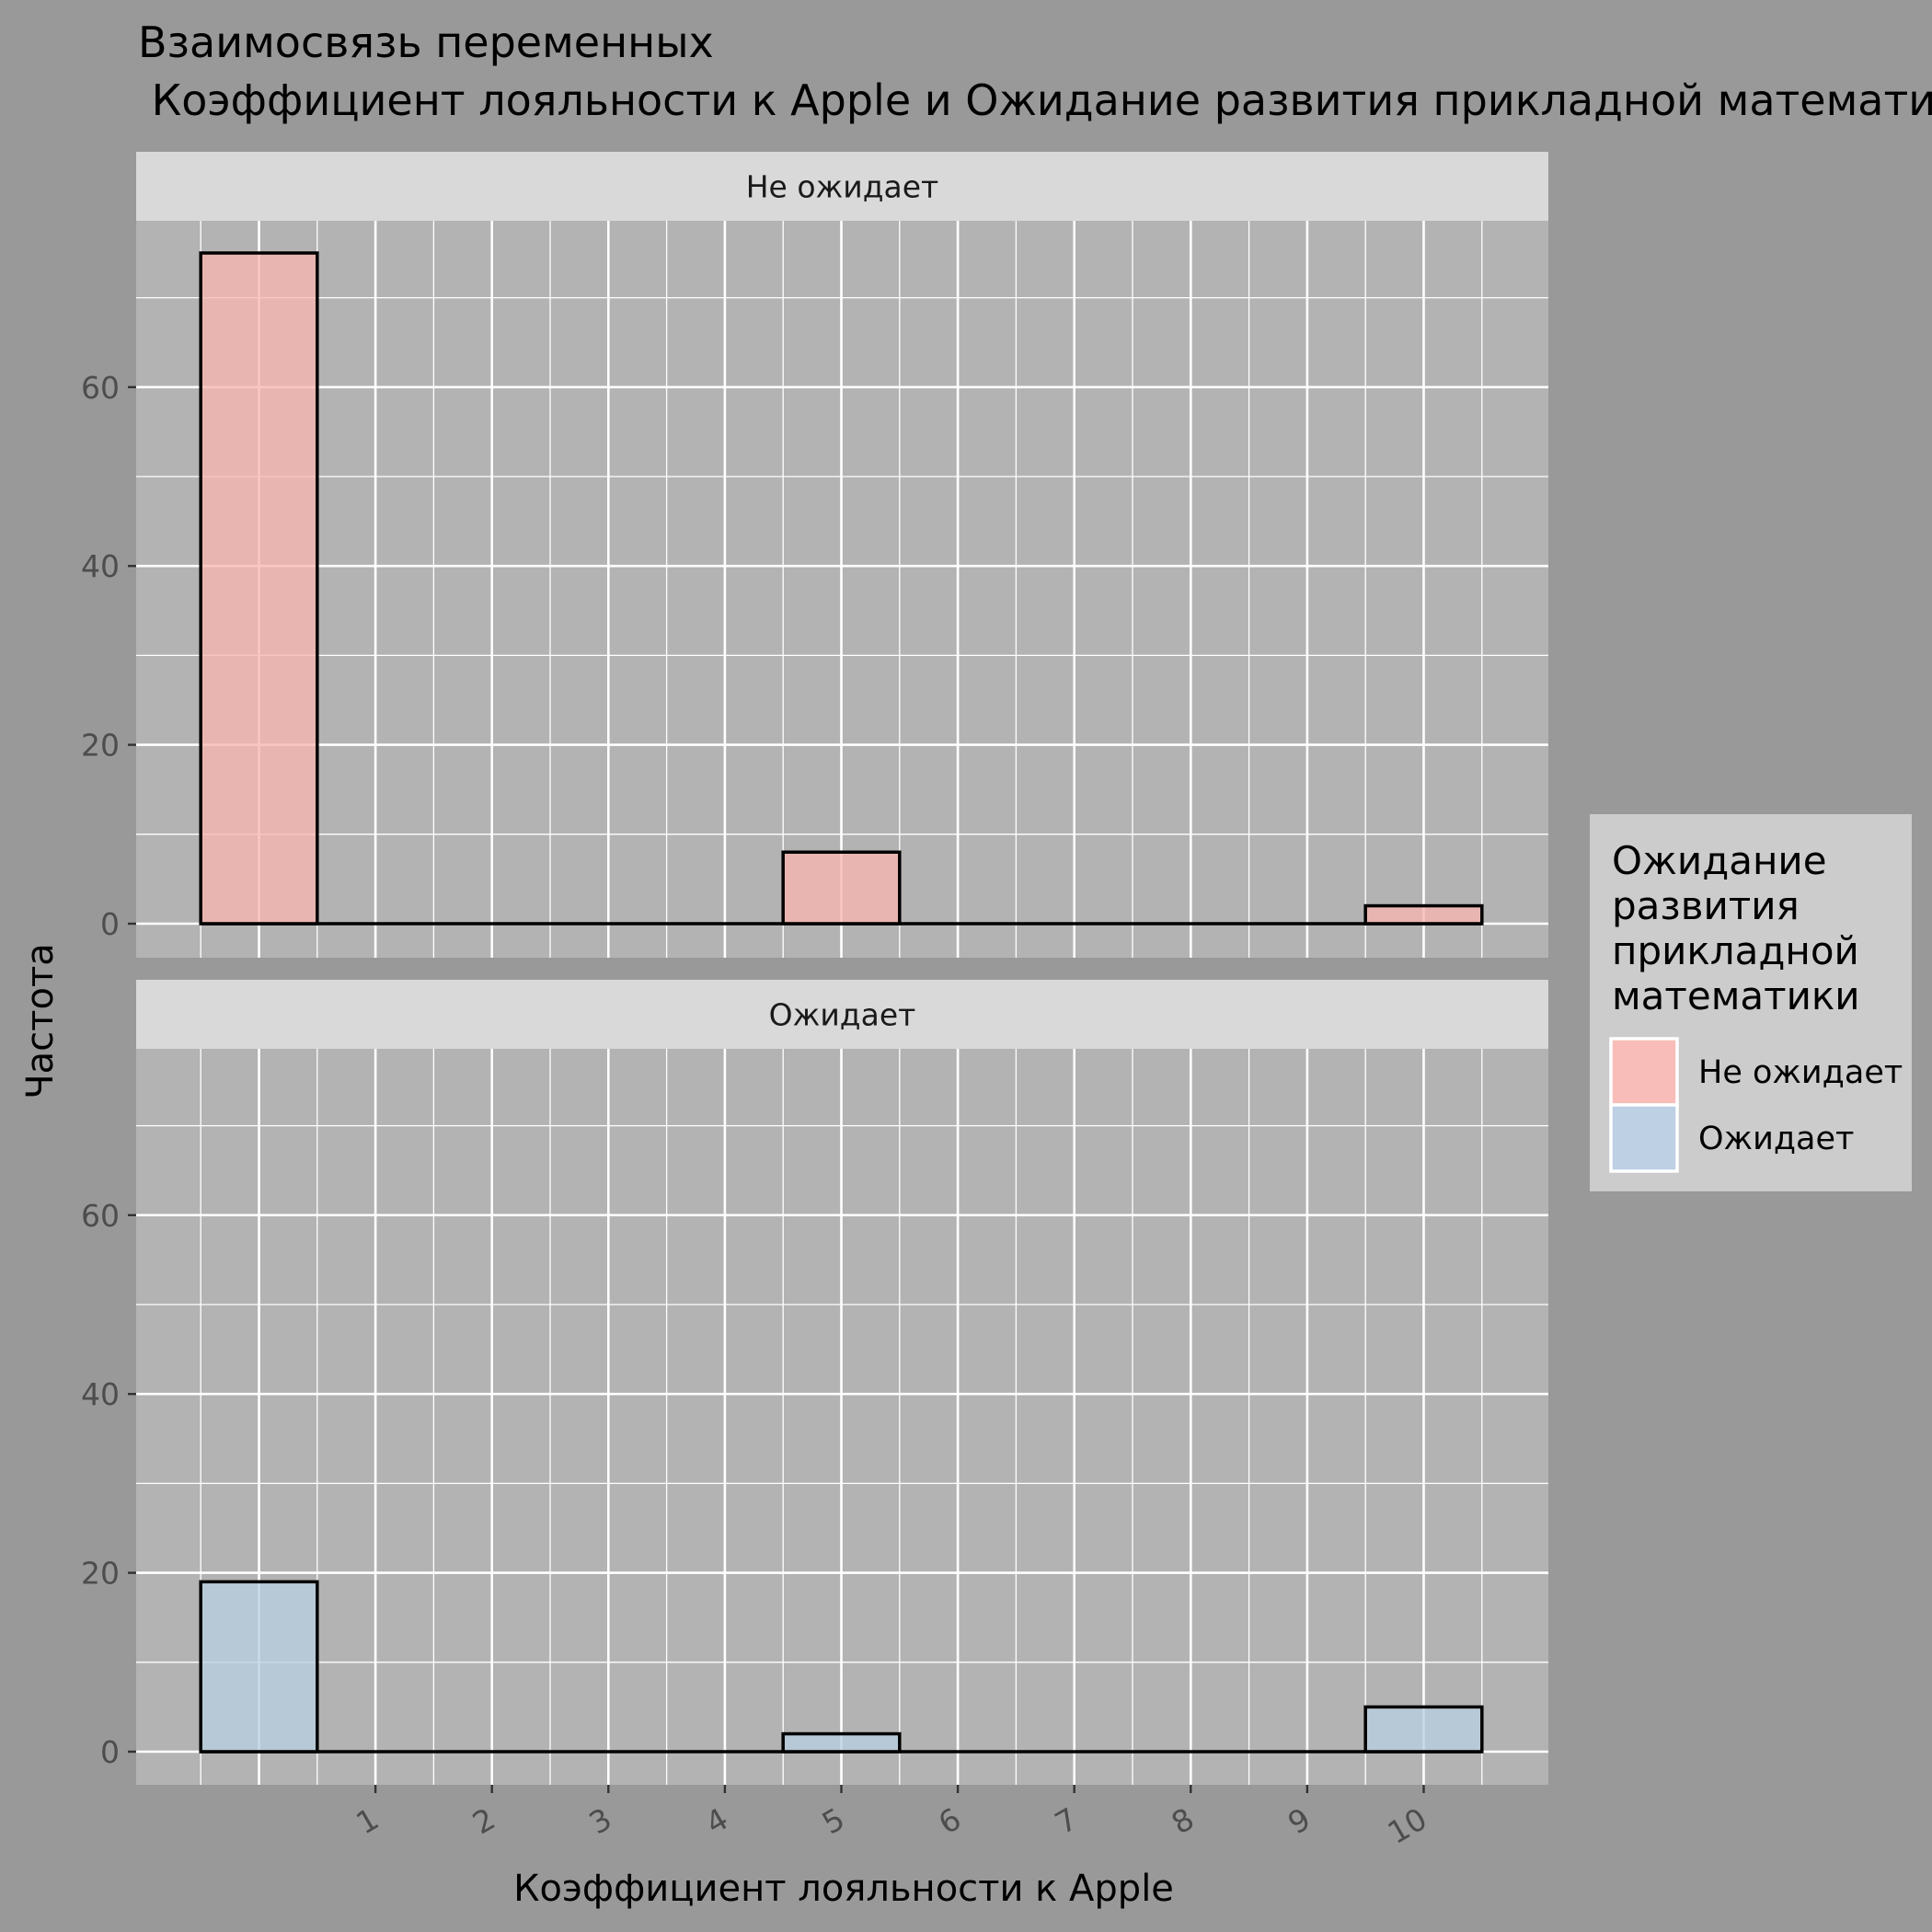 The image size is (1932, 1932). What do you see at coordinates (1407, 1825) in the screenshot?
I see `x-tick-label: 10` at bounding box center [1407, 1825].